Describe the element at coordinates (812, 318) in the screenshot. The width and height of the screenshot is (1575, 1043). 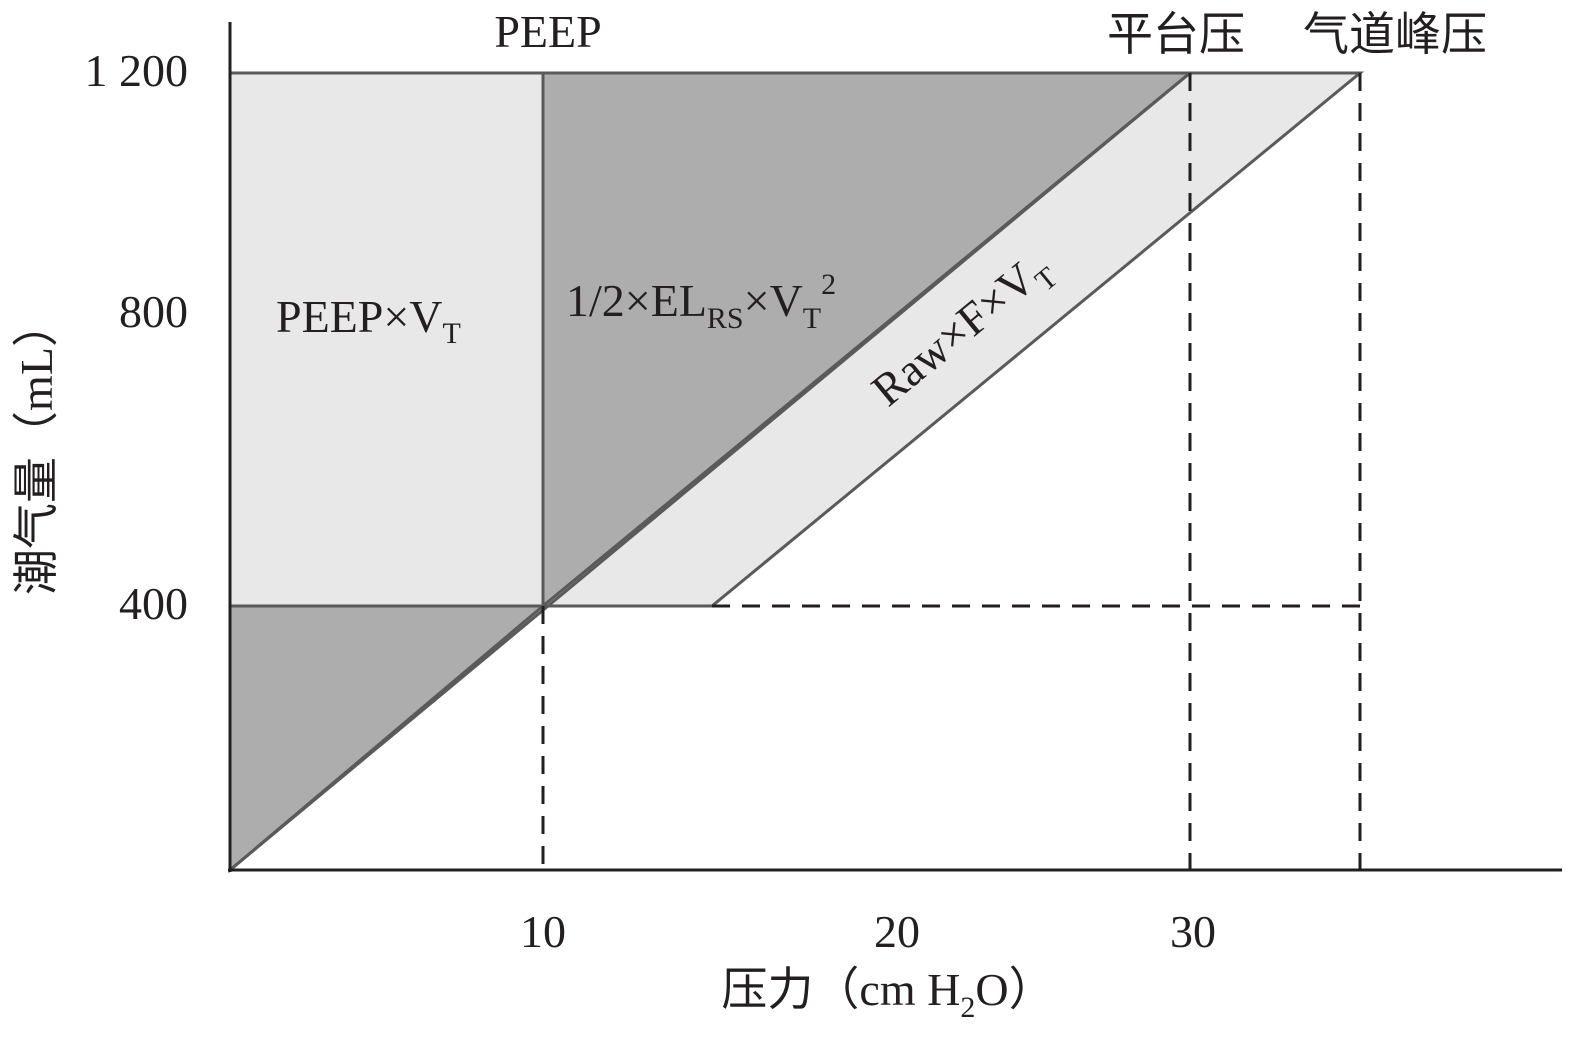
I see `elastic-work-label-subscript-t: T` at that location.